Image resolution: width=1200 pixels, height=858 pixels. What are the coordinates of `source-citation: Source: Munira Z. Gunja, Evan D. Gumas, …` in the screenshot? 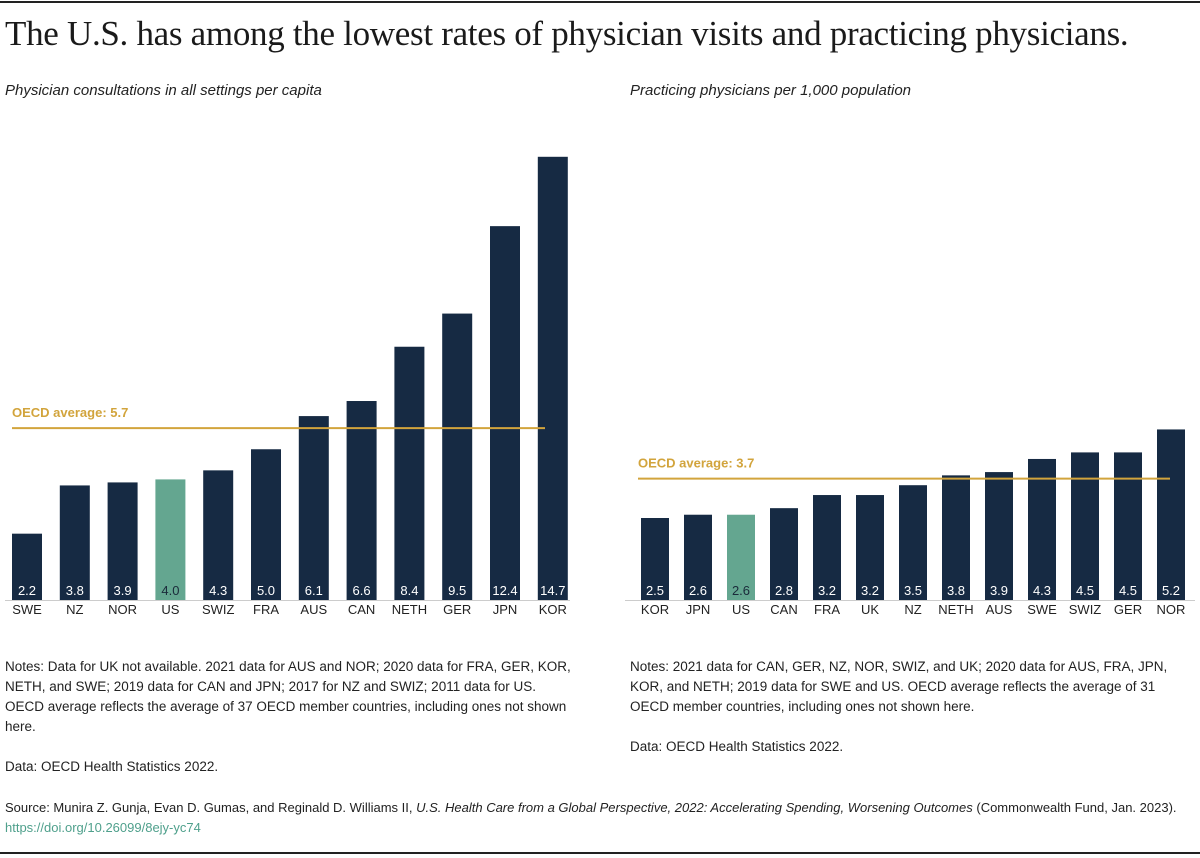 It's located at (595, 818).